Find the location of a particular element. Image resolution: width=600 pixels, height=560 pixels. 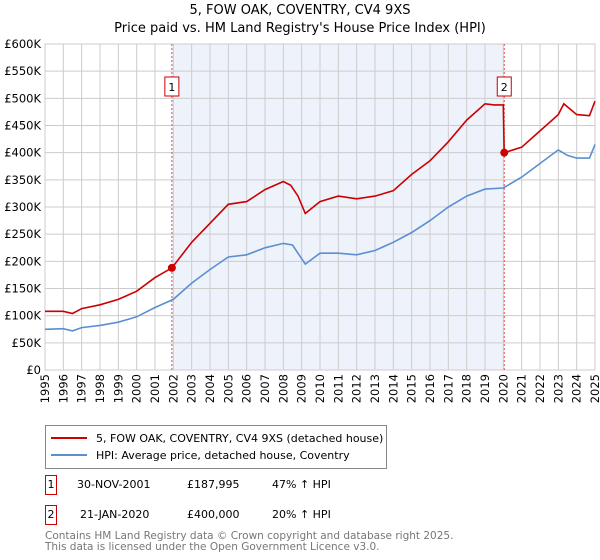

transaction-date: 21-JAN-2020 is located at coordinates (115, 514).